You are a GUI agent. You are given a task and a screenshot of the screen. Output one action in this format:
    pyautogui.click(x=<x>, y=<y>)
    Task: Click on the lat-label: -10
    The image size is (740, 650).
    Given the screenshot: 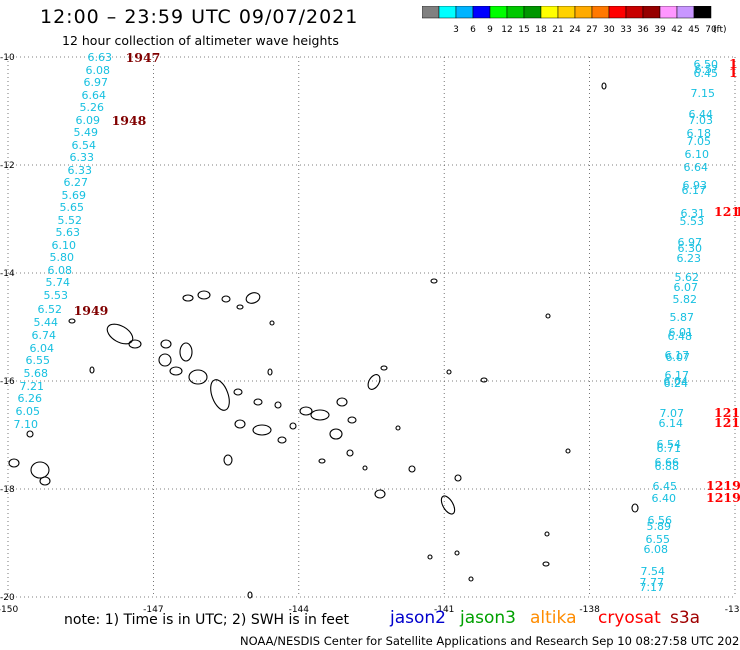 What is the action you would take?
    pyautogui.click(x=7, y=58)
    